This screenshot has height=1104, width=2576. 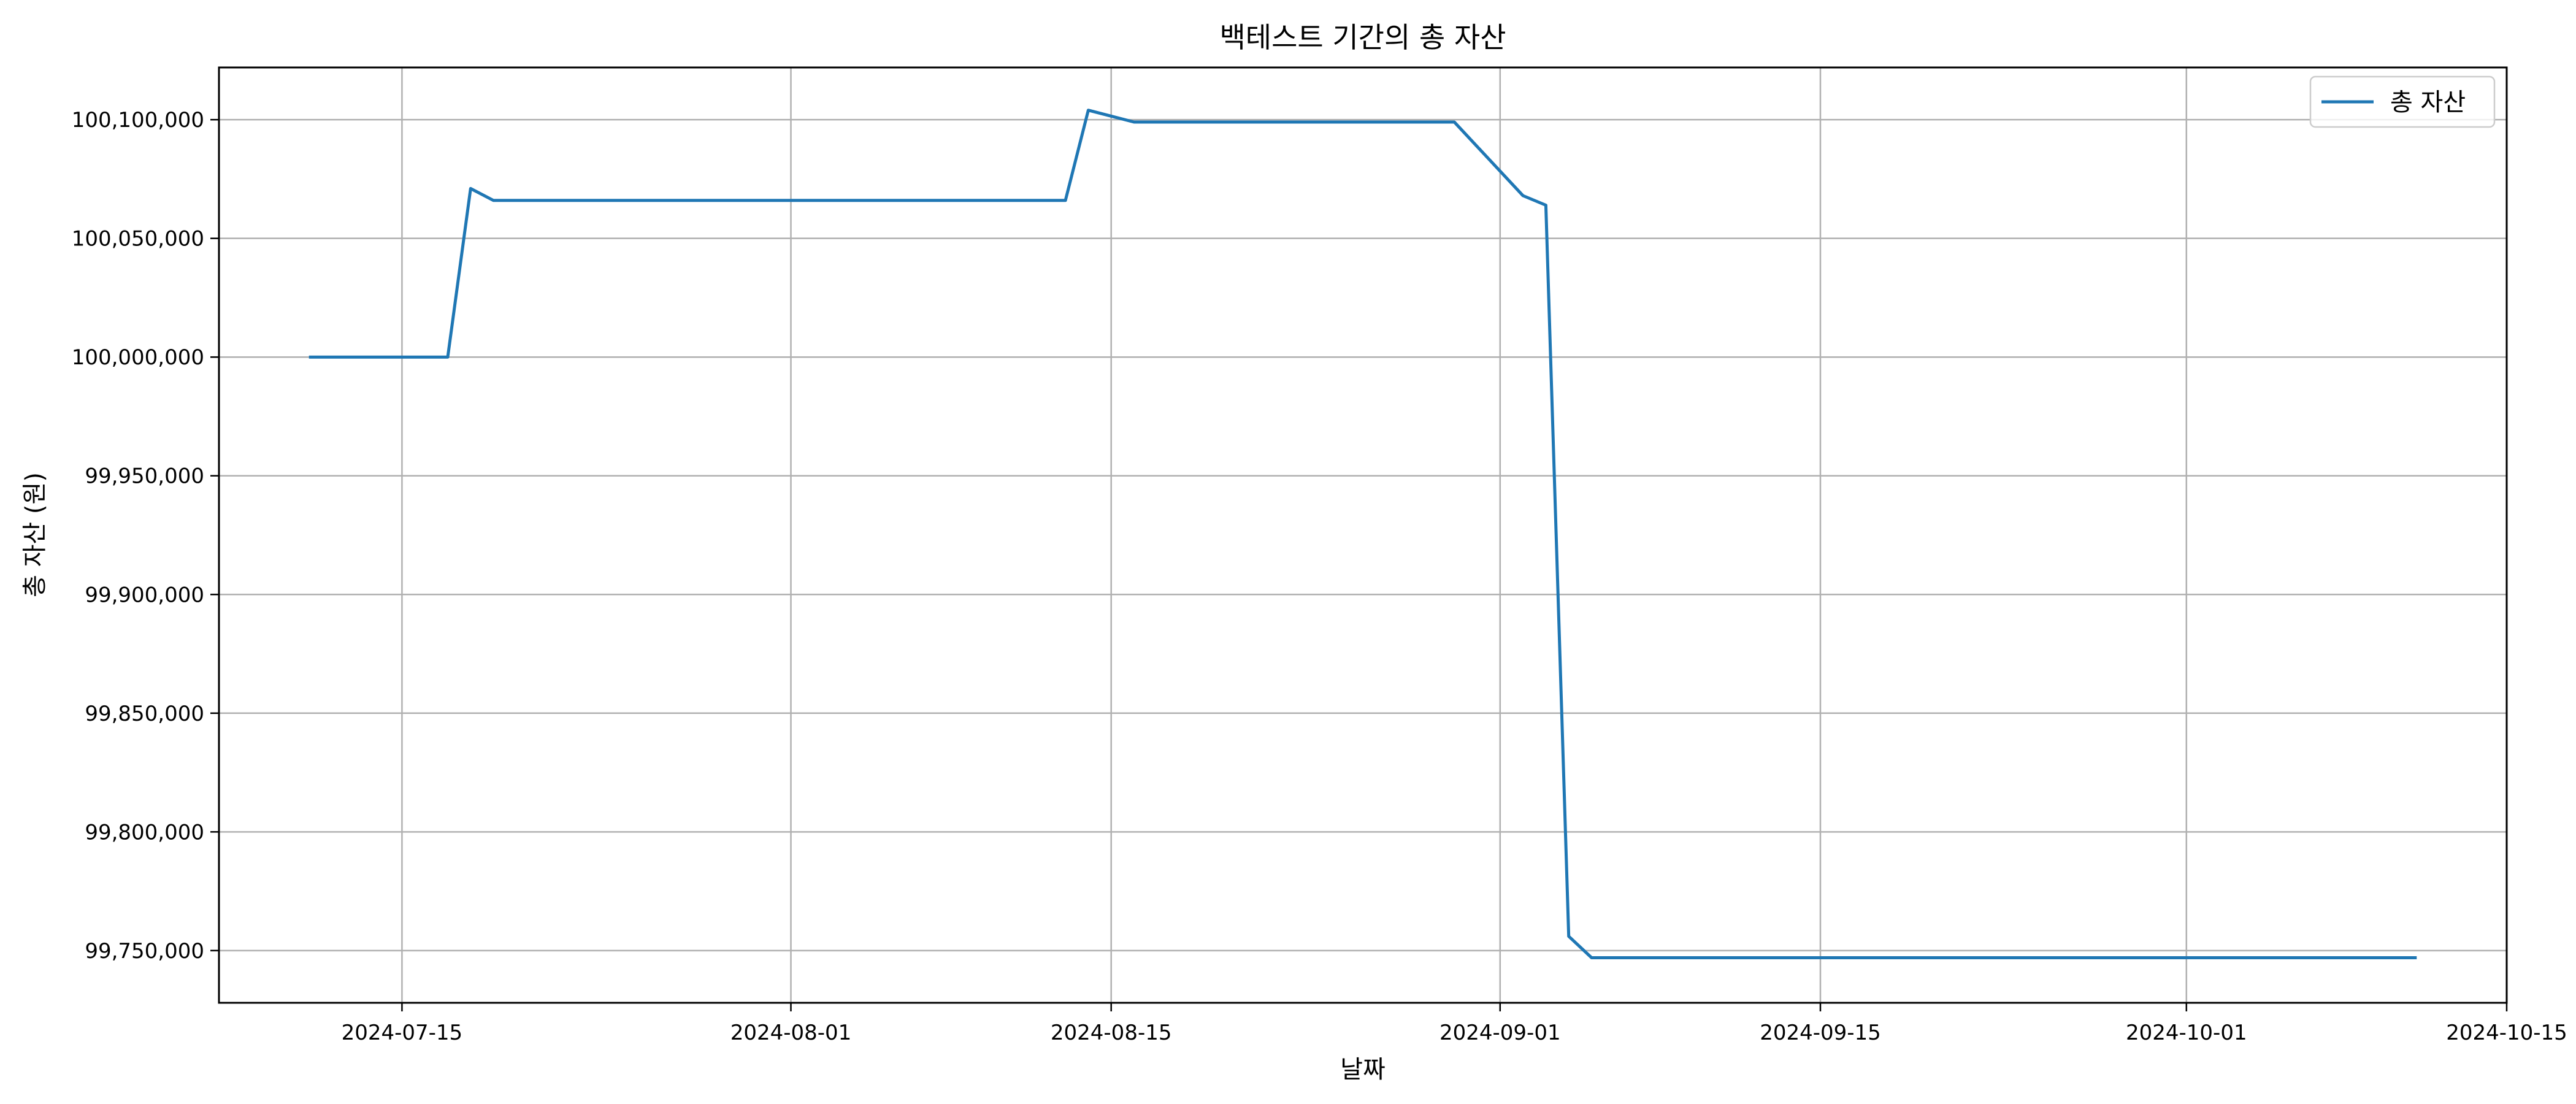 What do you see at coordinates (138, 239) in the screenshot?
I see `y-tick-label: 100,050,000` at bounding box center [138, 239].